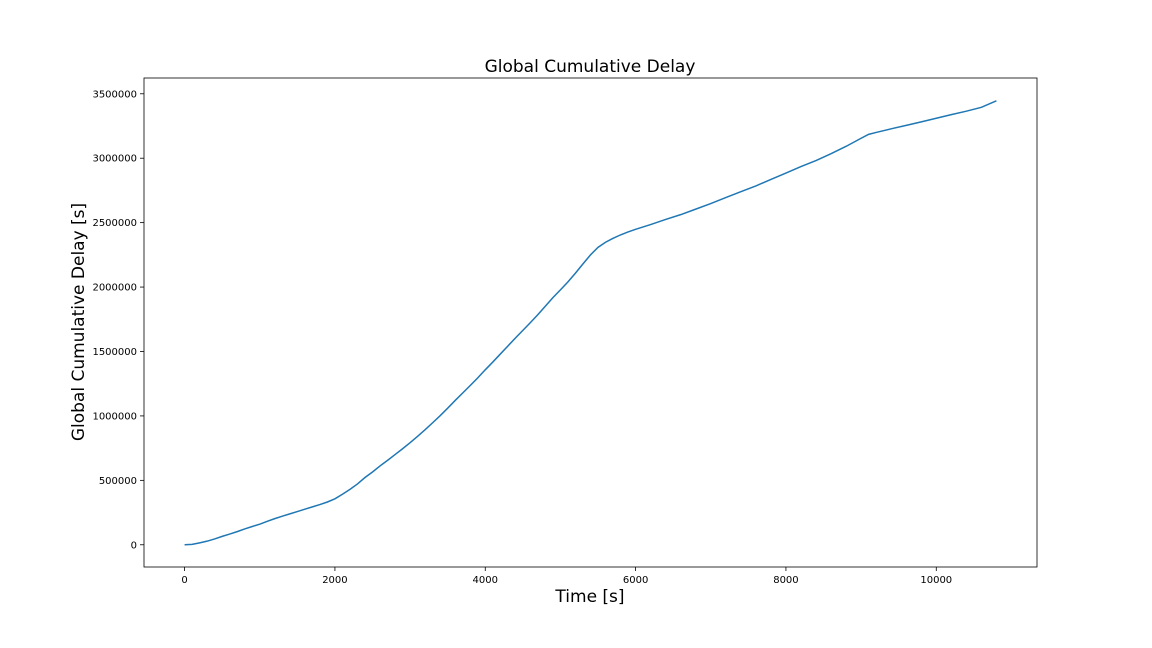 This screenshot has height=648, width=1152. What do you see at coordinates (114, 223) in the screenshot?
I see `y-tick-label: 2500000` at bounding box center [114, 223].